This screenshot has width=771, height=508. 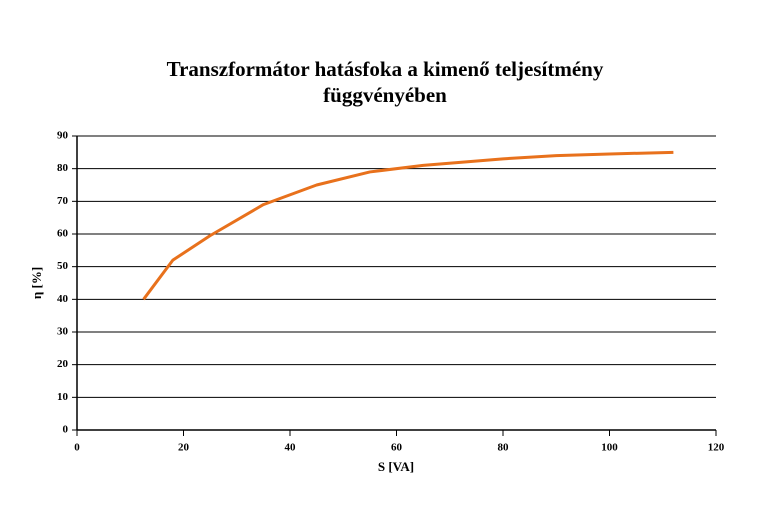 What do you see at coordinates (63, 201) in the screenshot?
I see `y-tick-label: 70` at bounding box center [63, 201].